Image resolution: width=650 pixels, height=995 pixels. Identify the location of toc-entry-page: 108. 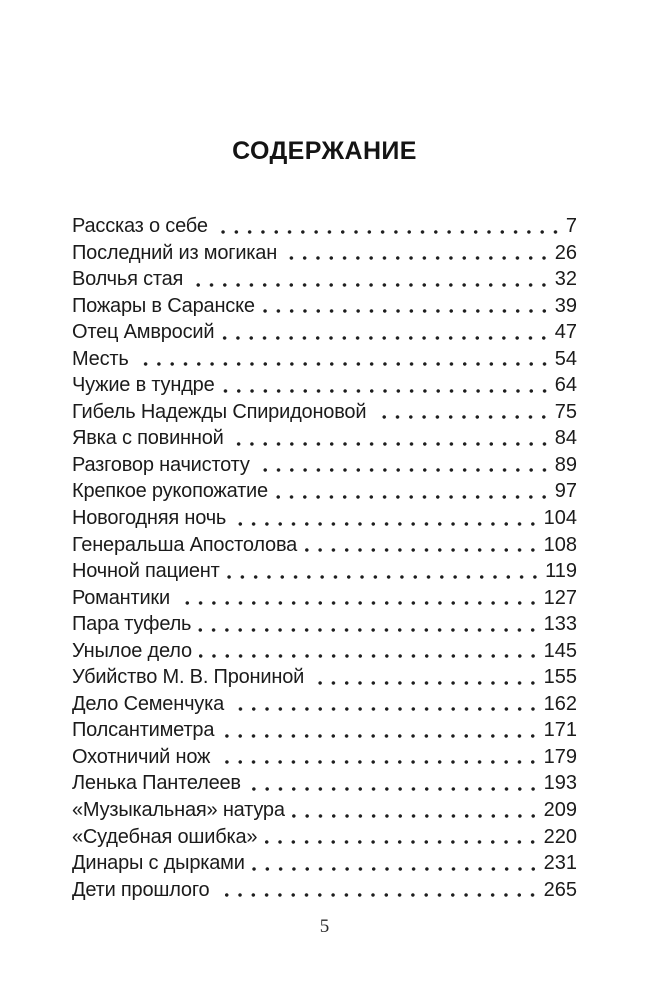
(560, 544).